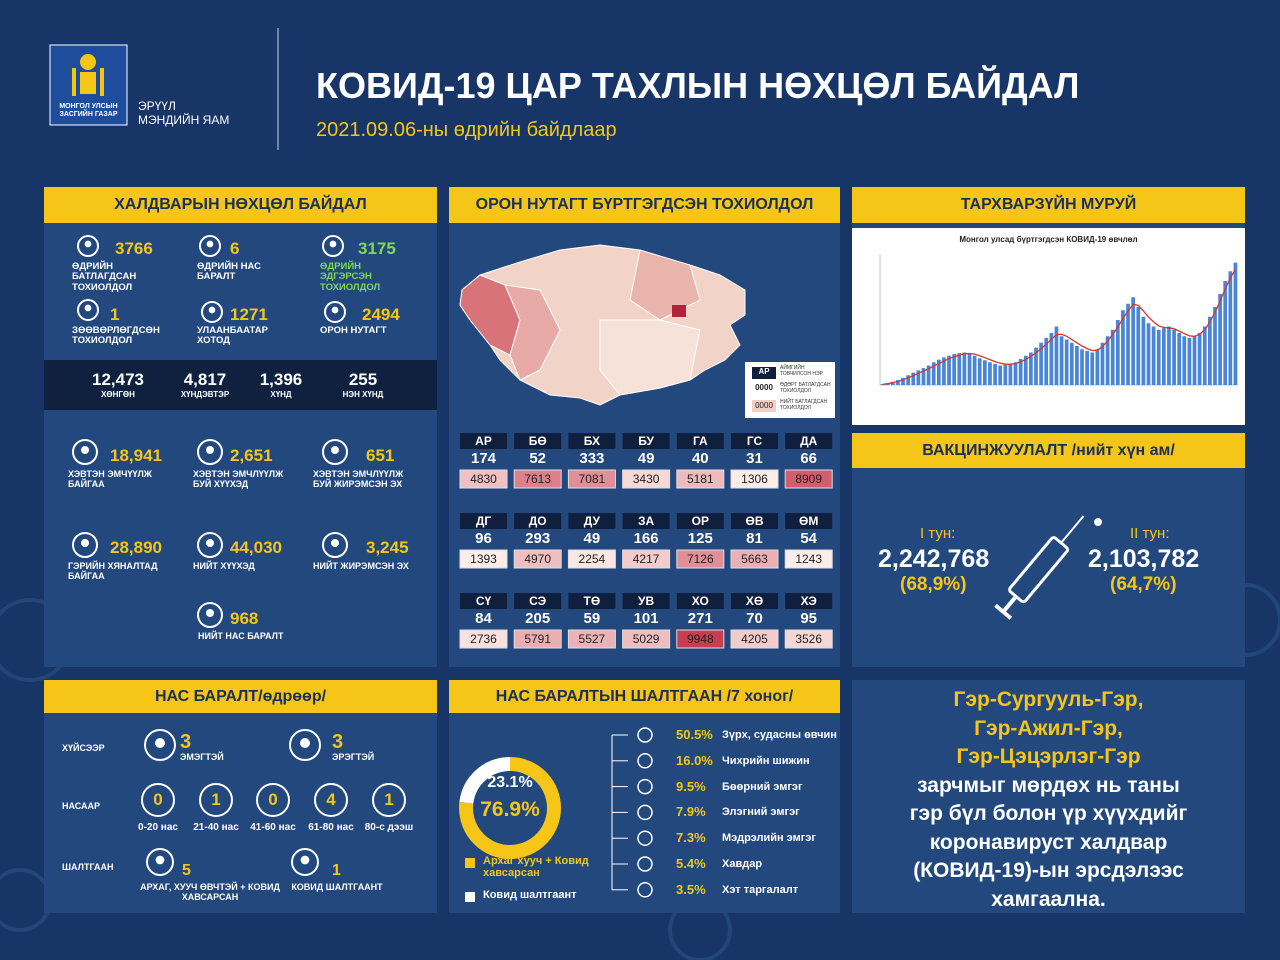  What do you see at coordinates (158, 799) in the screenshot?
I see `age-value: 0` at bounding box center [158, 799].